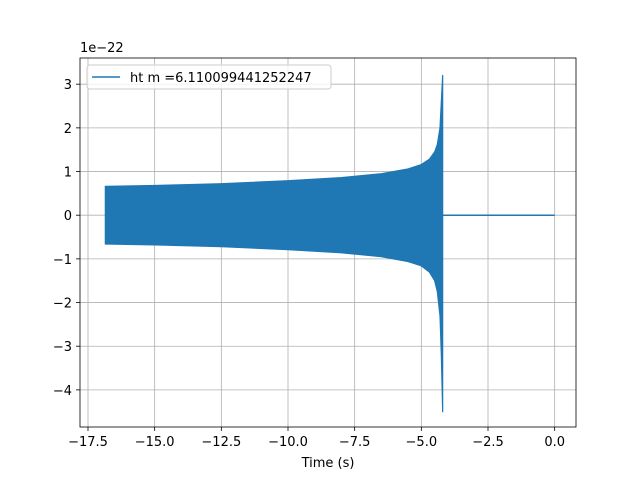 The height and width of the screenshot is (480, 640). What do you see at coordinates (102, 48) in the screenshot?
I see `y-scale-offset-text: 1e−22` at bounding box center [102, 48].